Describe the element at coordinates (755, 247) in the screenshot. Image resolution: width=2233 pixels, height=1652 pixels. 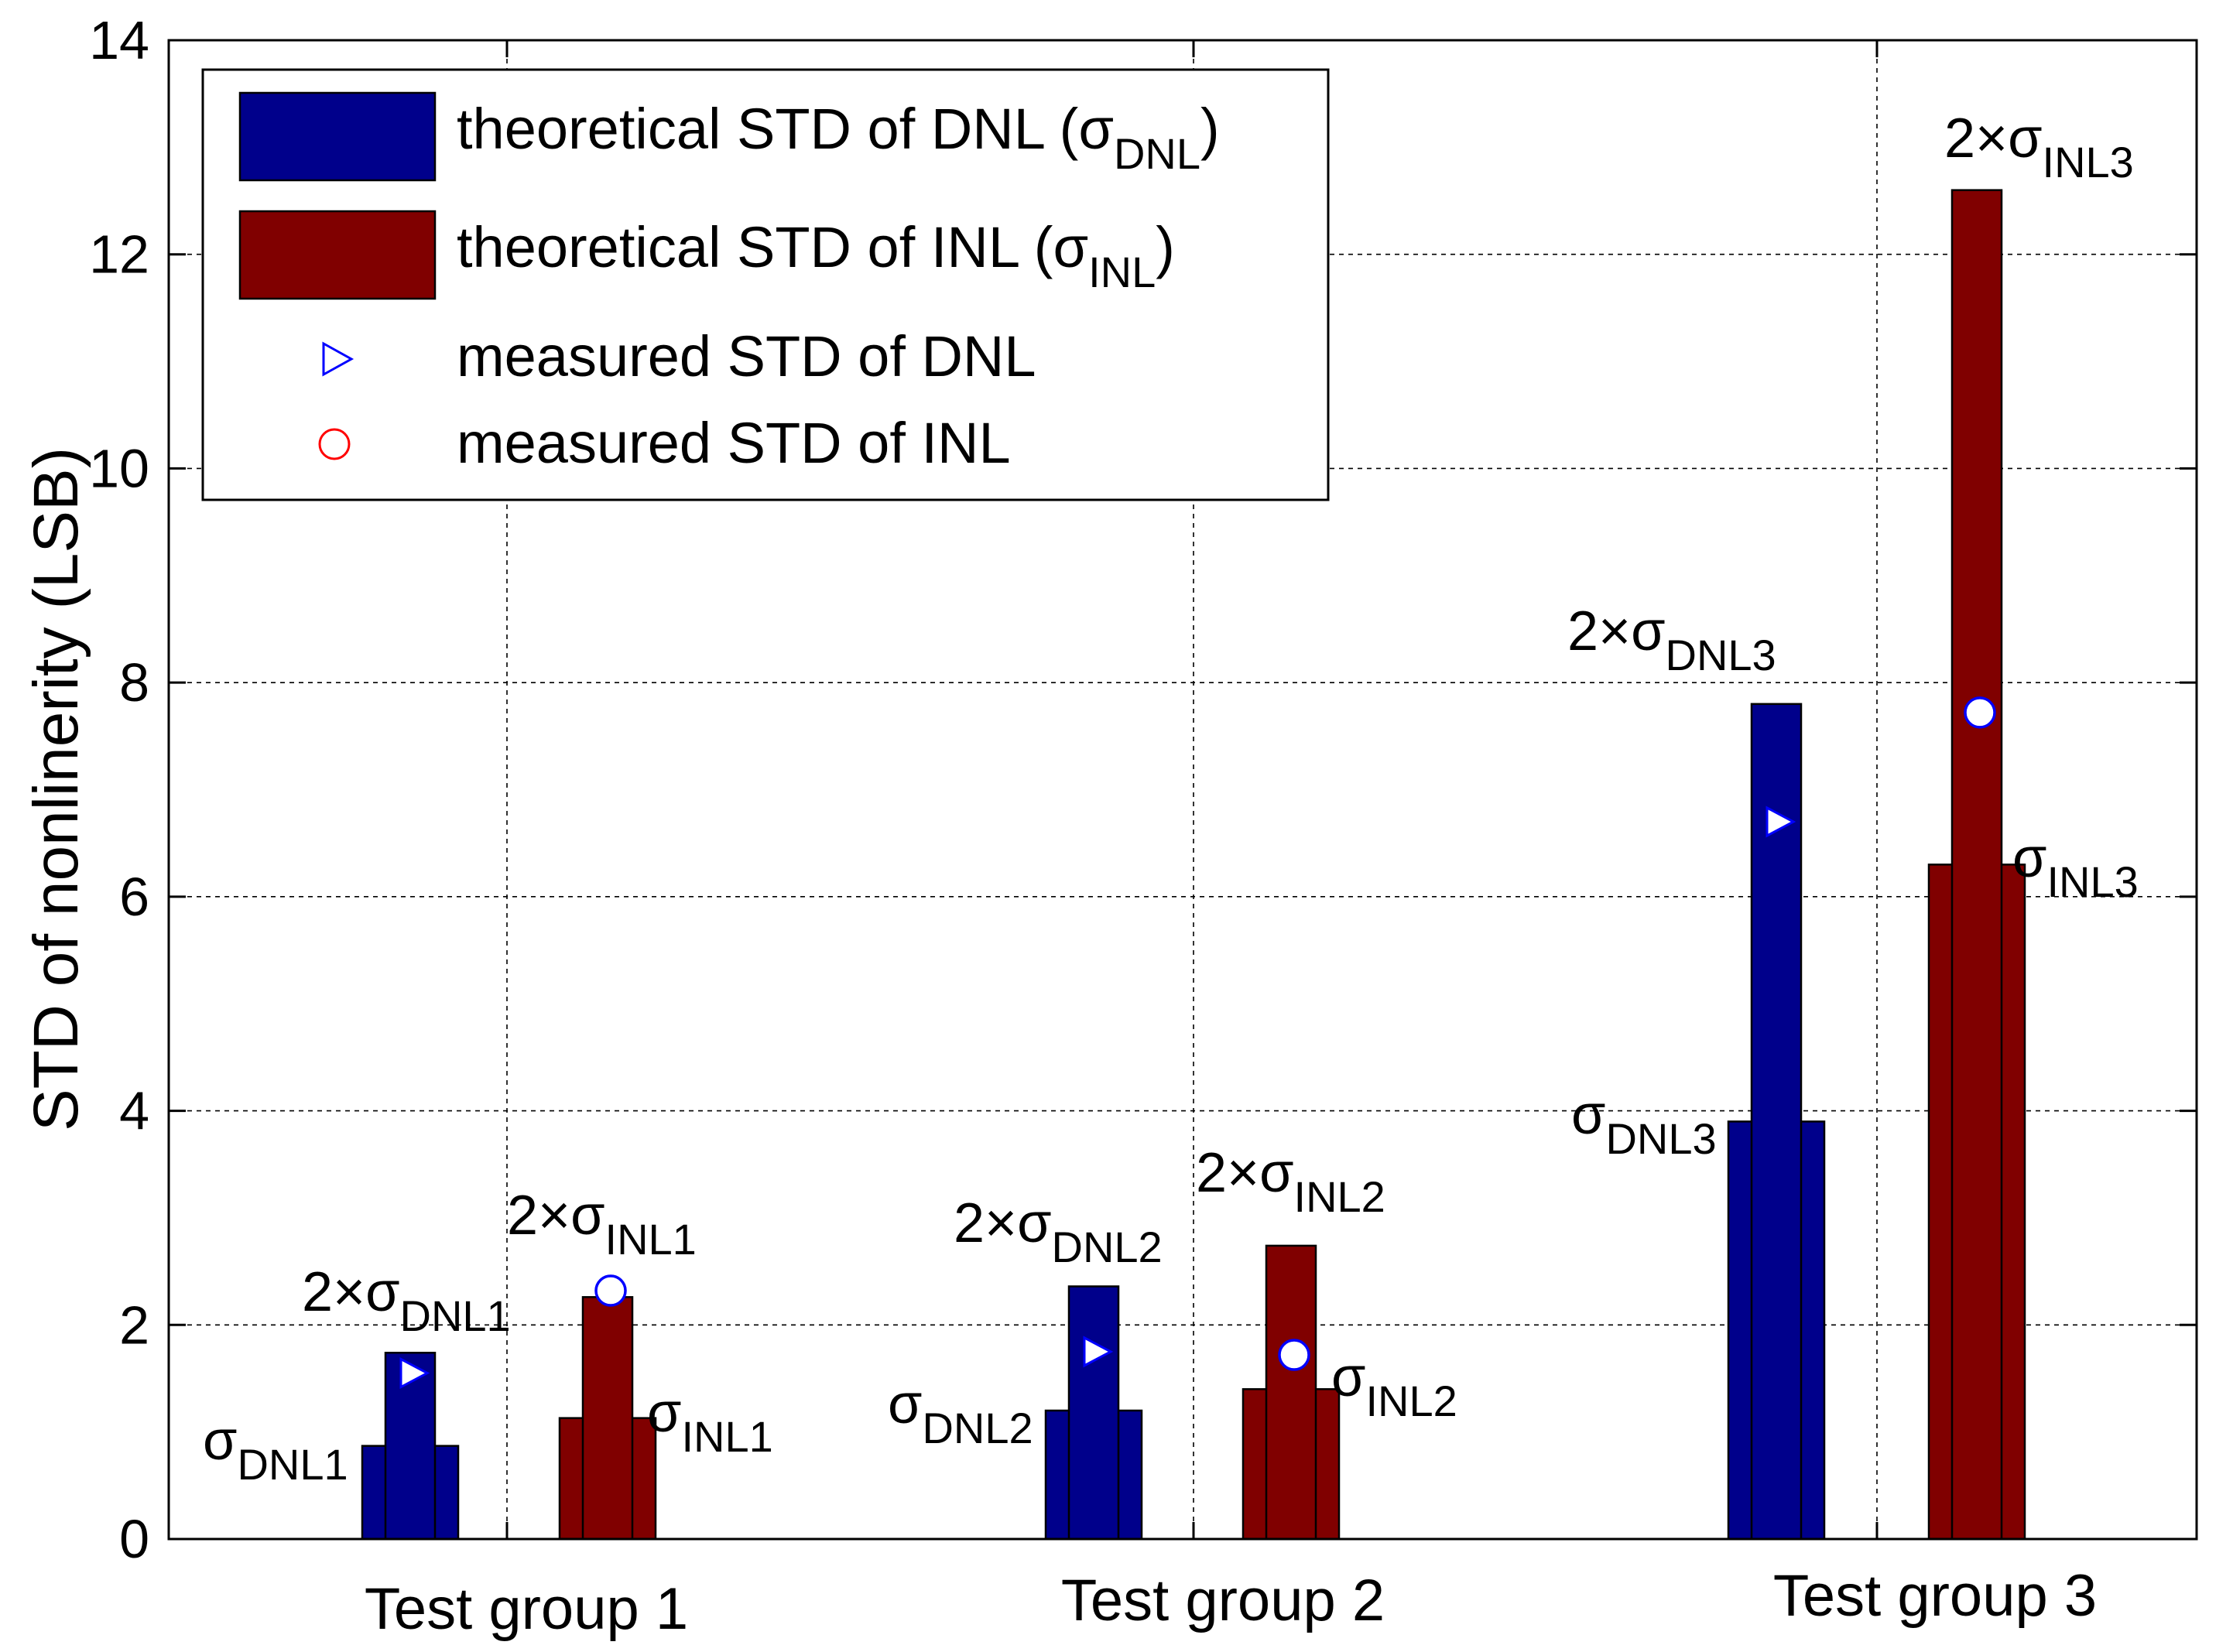
I see `legend-label-prefix: theoretical STD of INL (` at that location.